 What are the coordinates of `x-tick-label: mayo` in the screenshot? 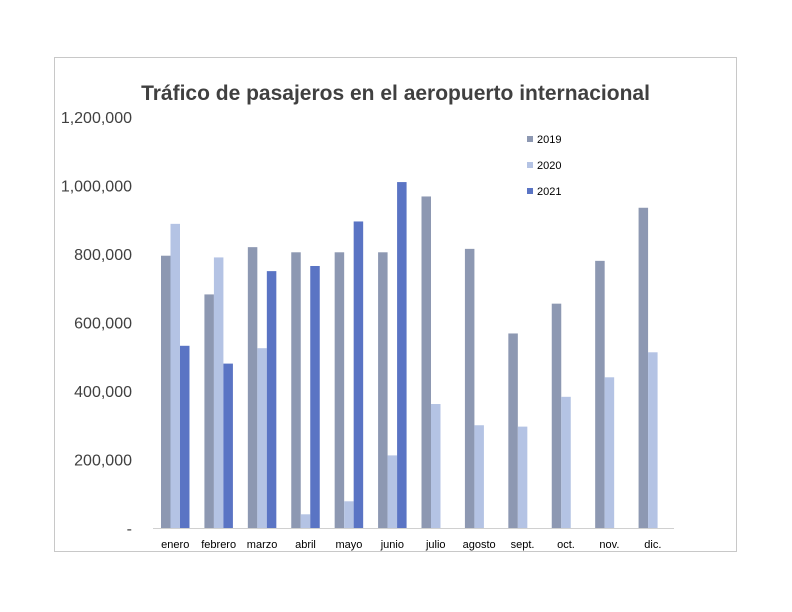 It's located at (348, 545).